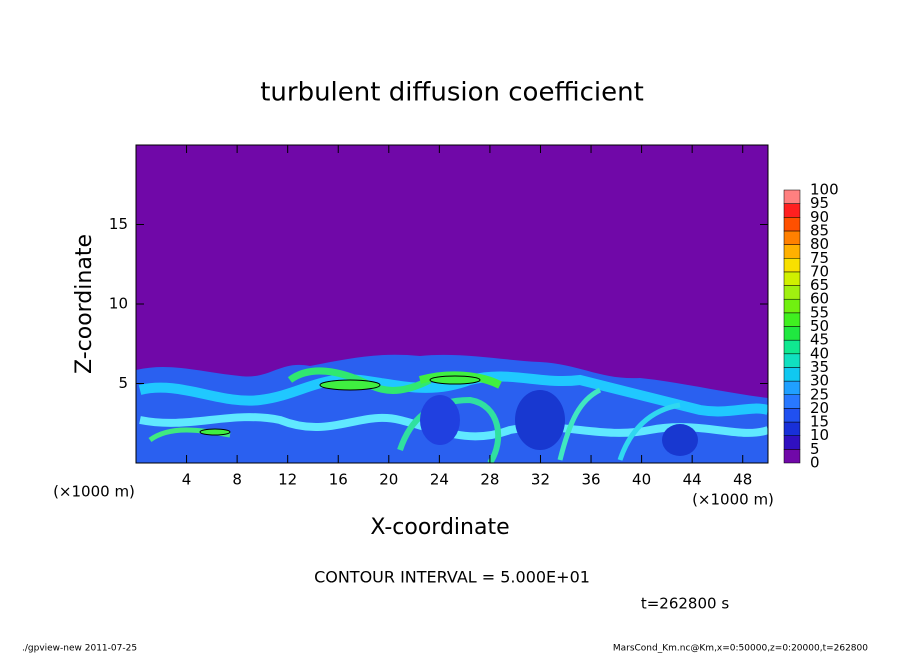 The image size is (904, 654). I want to click on x-tick-label: 8, so click(237, 480).